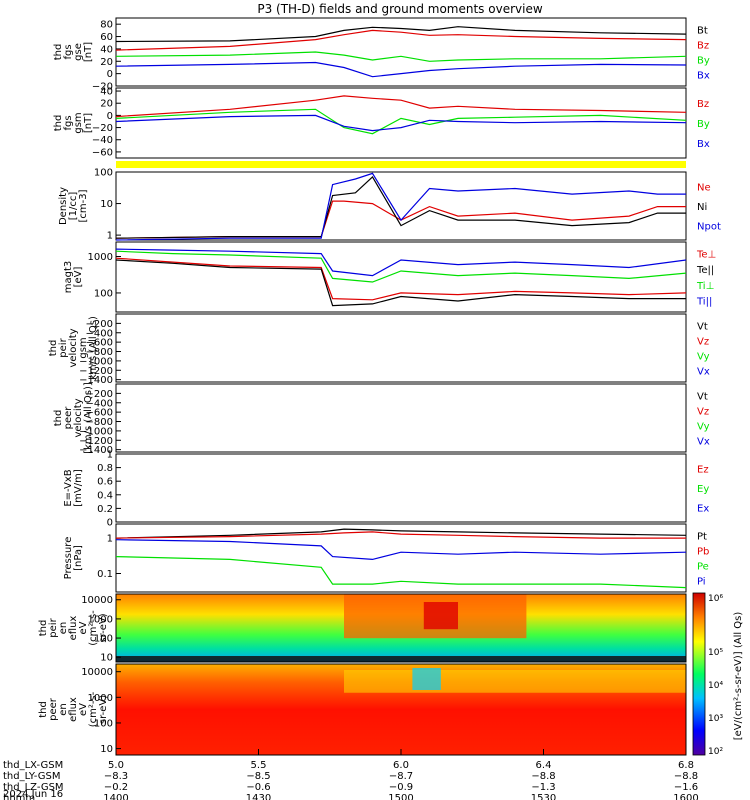 The height and width of the screenshot is (800, 750). What do you see at coordinates (702, 536) in the screenshot?
I see `legend-entry: Pt` at bounding box center [702, 536].